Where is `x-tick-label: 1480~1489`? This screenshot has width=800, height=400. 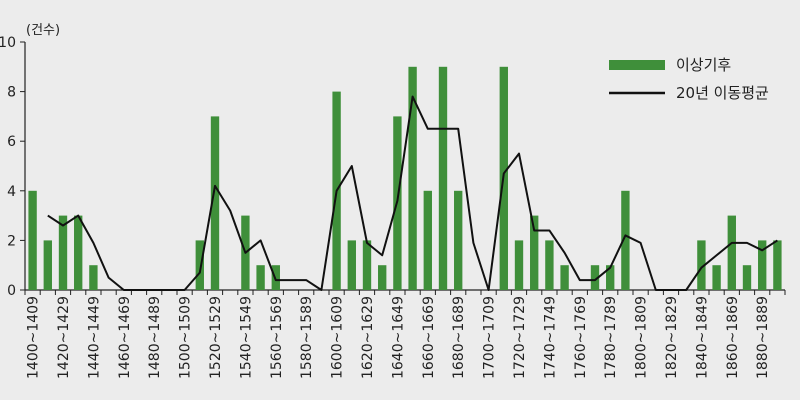
x-tick-label: 1480~1489 is located at coordinates (155, 337).